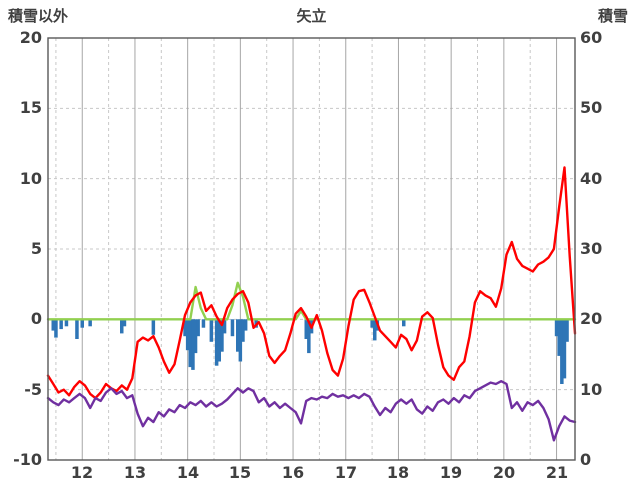  What do you see at coordinates (36, 248) in the screenshot?
I see `left-axis-tick: 5` at bounding box center [36, 248].